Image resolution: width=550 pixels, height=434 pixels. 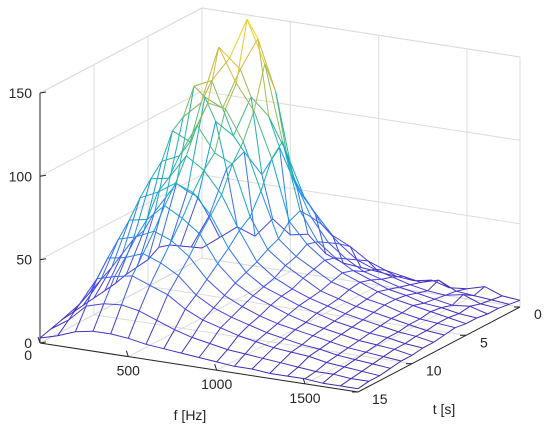 What do you see at coordinates (39, 340) in the screenshot?
I see `x-tick-mark` at bounding box center [39, 340].